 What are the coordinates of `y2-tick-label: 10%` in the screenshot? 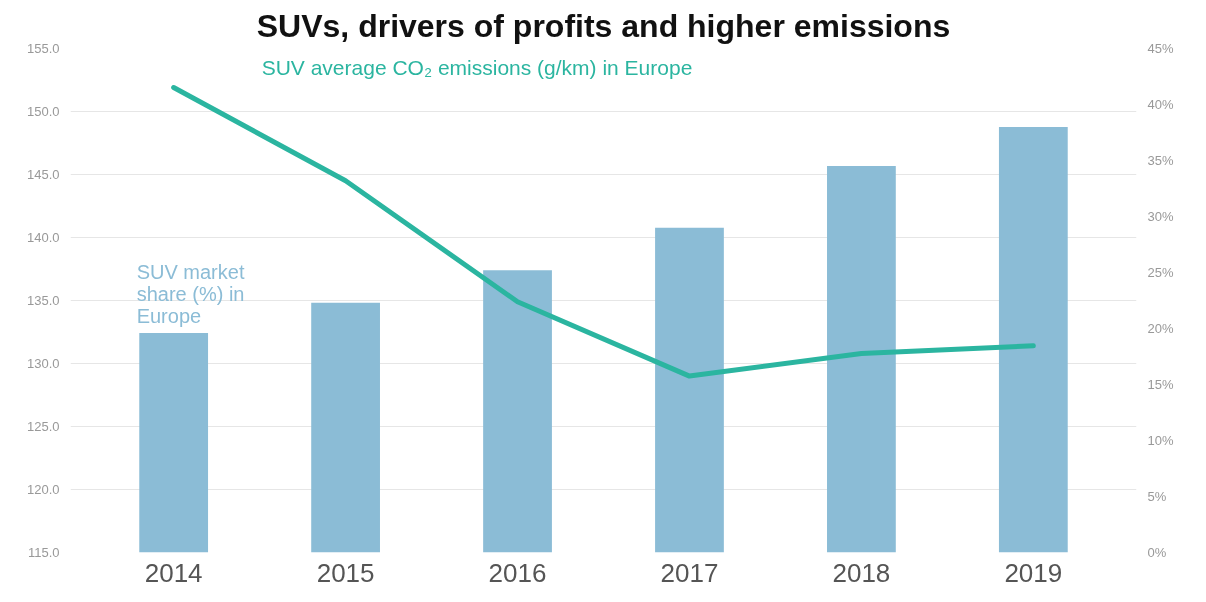 It's located at (1160, 440).